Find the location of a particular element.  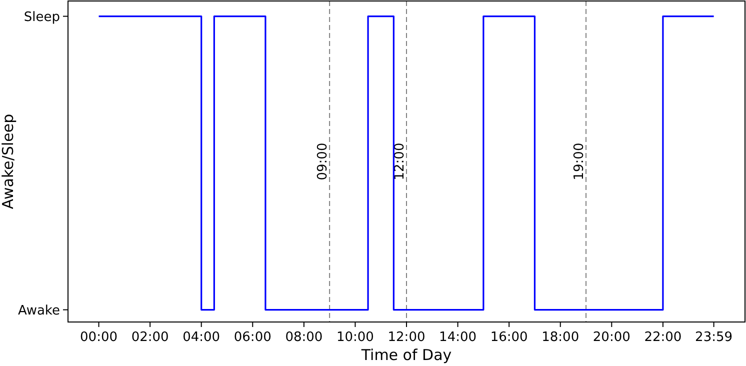

x-tick-label: 12:00 is located at coordinates (407, 337).